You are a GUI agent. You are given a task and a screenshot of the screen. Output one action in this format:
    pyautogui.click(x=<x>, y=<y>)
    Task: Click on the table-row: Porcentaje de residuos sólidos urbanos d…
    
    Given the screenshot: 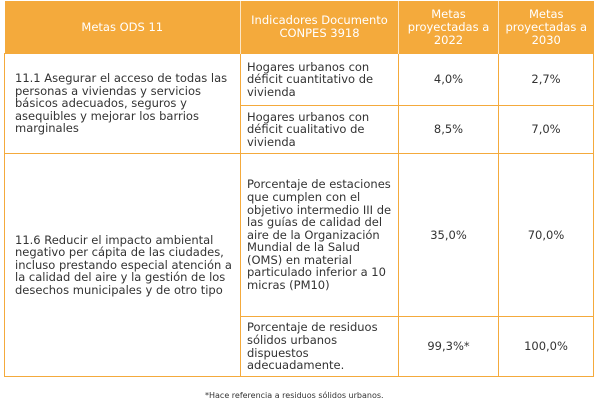 What is the action you would take?
    pyautogui.click(x=299, y=346)
    